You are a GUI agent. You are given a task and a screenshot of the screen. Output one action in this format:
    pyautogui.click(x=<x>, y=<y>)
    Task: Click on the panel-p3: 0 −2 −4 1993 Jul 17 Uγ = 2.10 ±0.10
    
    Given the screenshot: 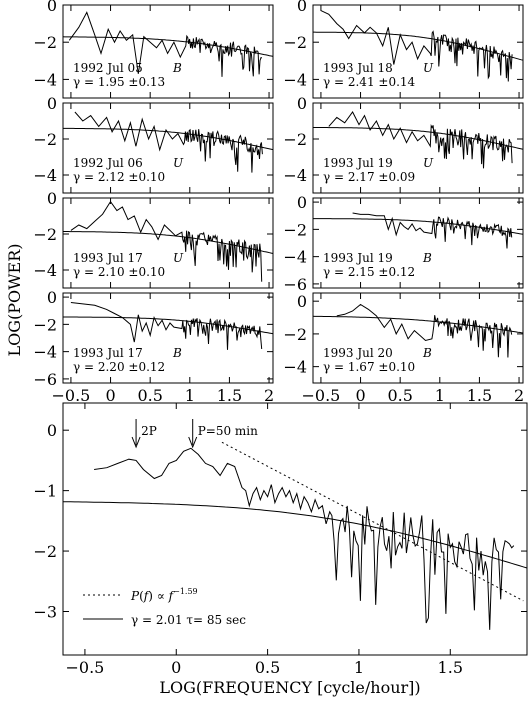 What is the action you would take?
    pyautogui.click(x=153, y=239)
    